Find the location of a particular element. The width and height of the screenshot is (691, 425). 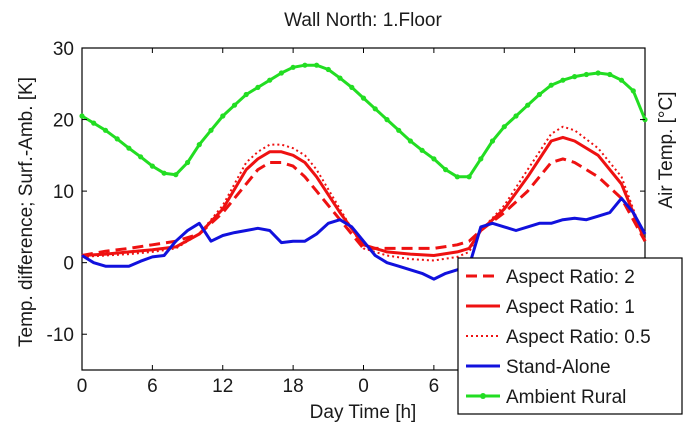

y-tick-label: 20 is located at coordinates (63, 121).